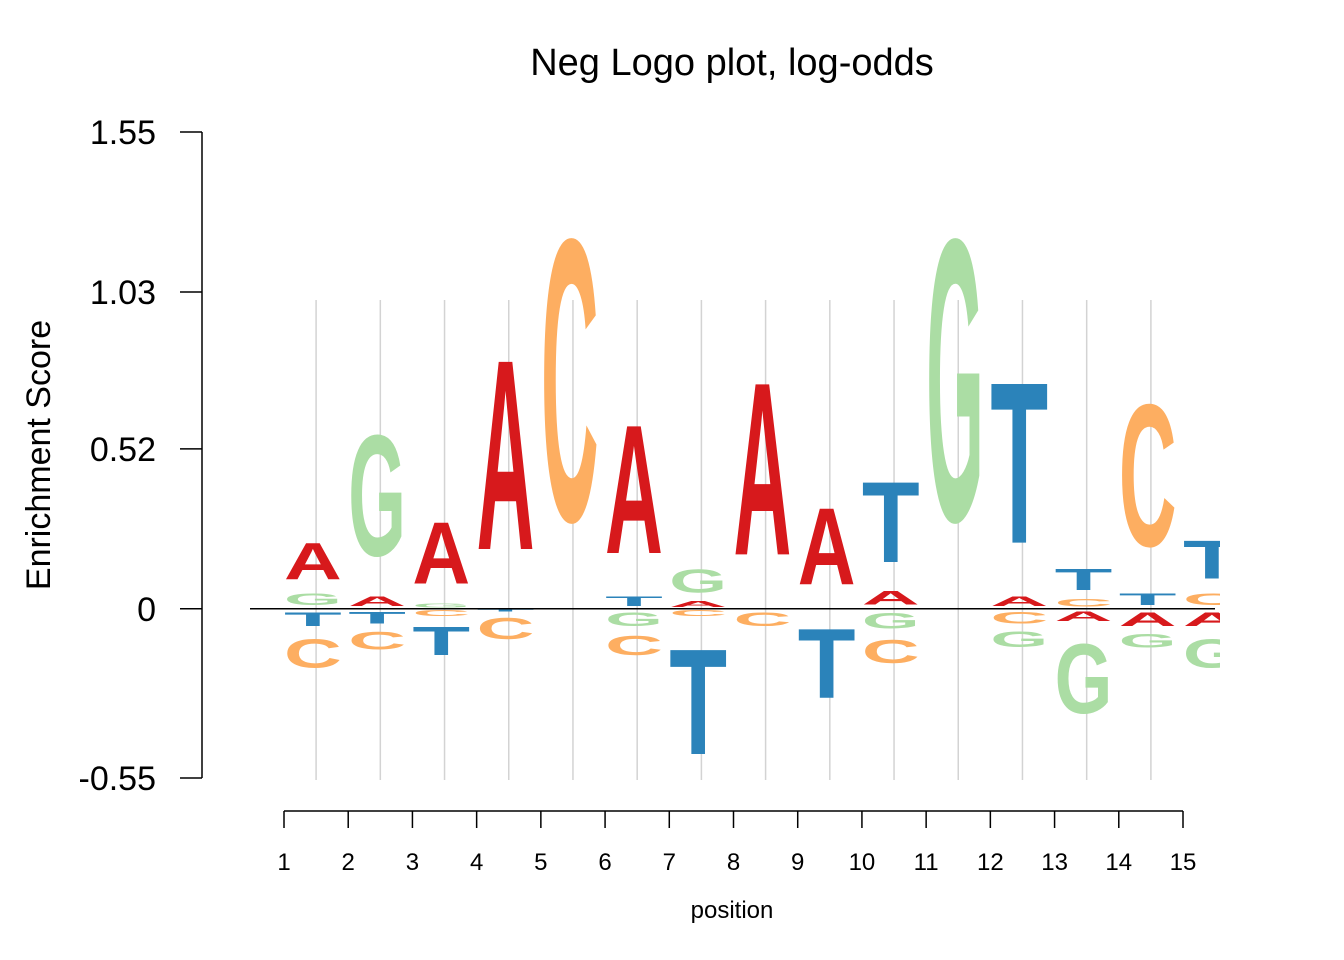 The height and width of the screenshot is (960, 1344). What do you see at coordinates (1183, 862) in the screenshot?
I see `x-tick-label: 15` at bounding box center [1183, 862].